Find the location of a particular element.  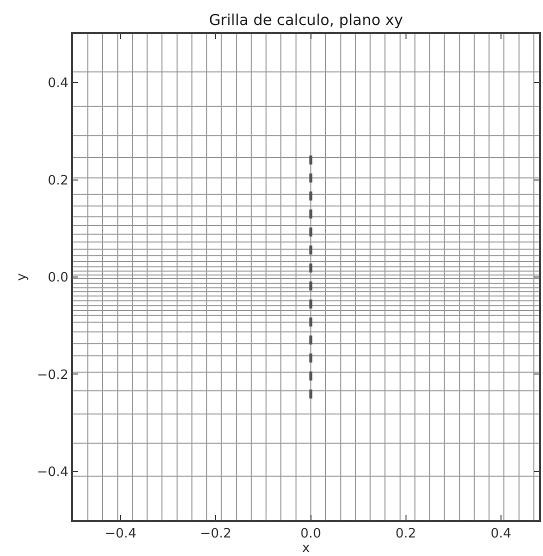

x-tick-label: 0.4 is located at coordinates (501, 534).